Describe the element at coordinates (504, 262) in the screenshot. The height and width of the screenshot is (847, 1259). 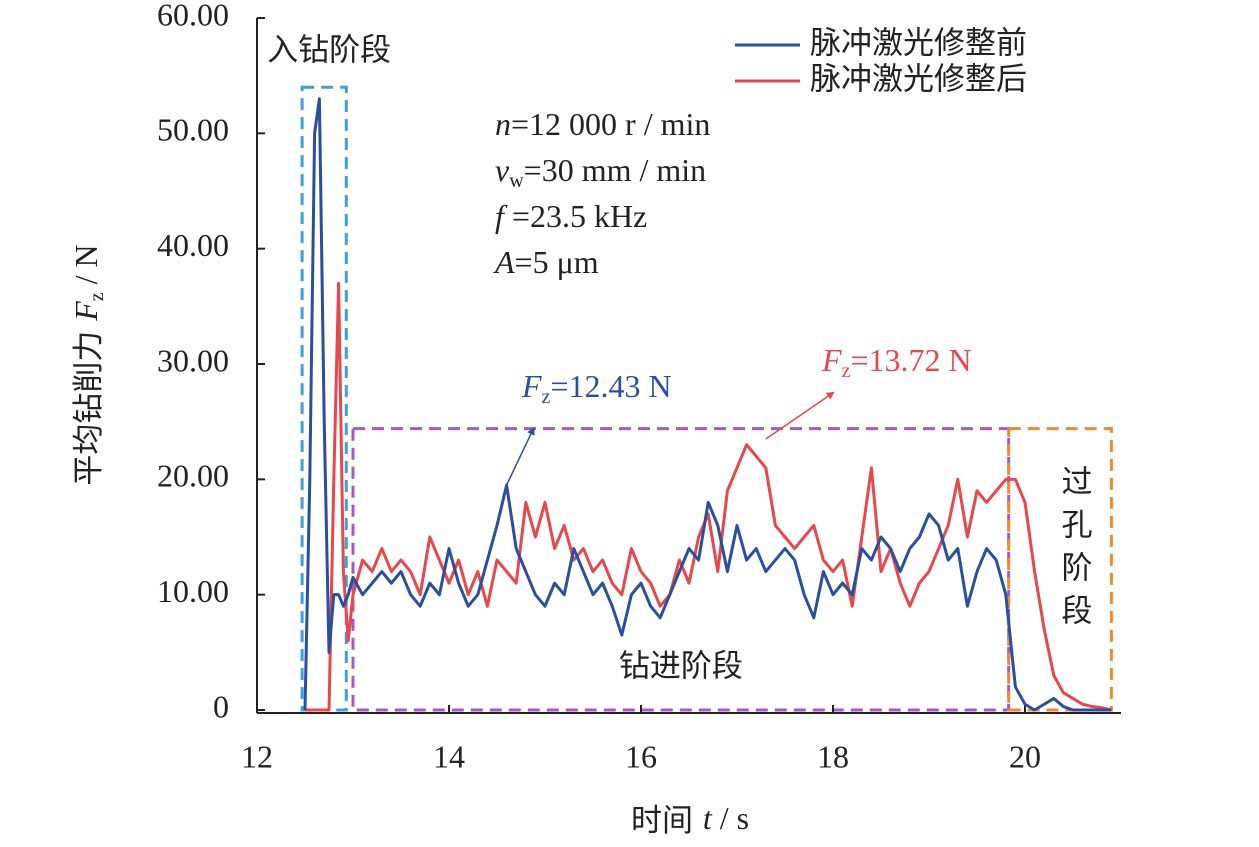
I see `symbol: A` at that location.